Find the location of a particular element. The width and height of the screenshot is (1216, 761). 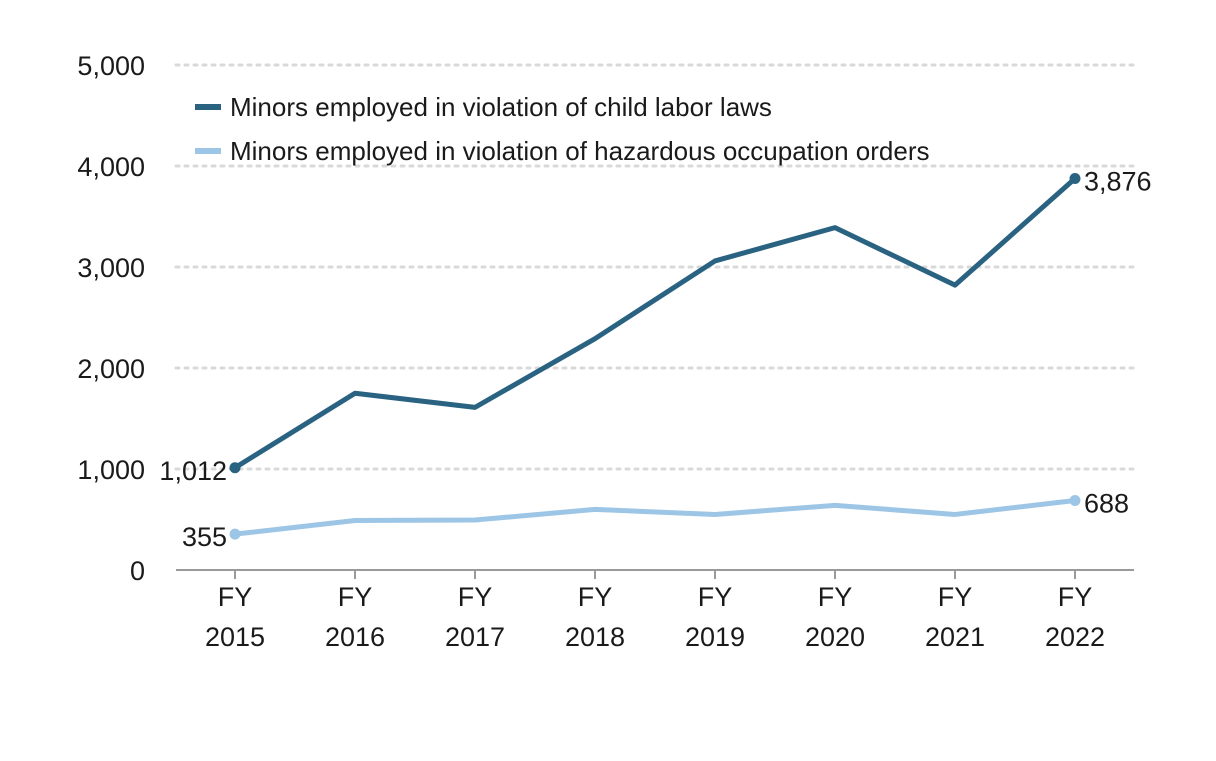

x-tick-label: 2015 is located at coordinates (235, 637).